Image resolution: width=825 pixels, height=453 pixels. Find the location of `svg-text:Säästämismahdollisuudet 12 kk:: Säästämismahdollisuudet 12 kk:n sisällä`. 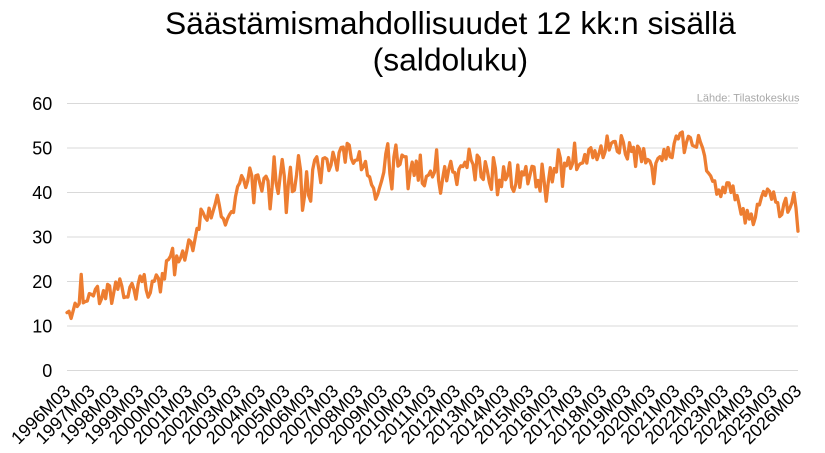

svg-text:Säästämismahdollisuudet 12 kk:: Säästämismahdollisuudet 12 kk:n sisällä is located at coordinates (450, 23).